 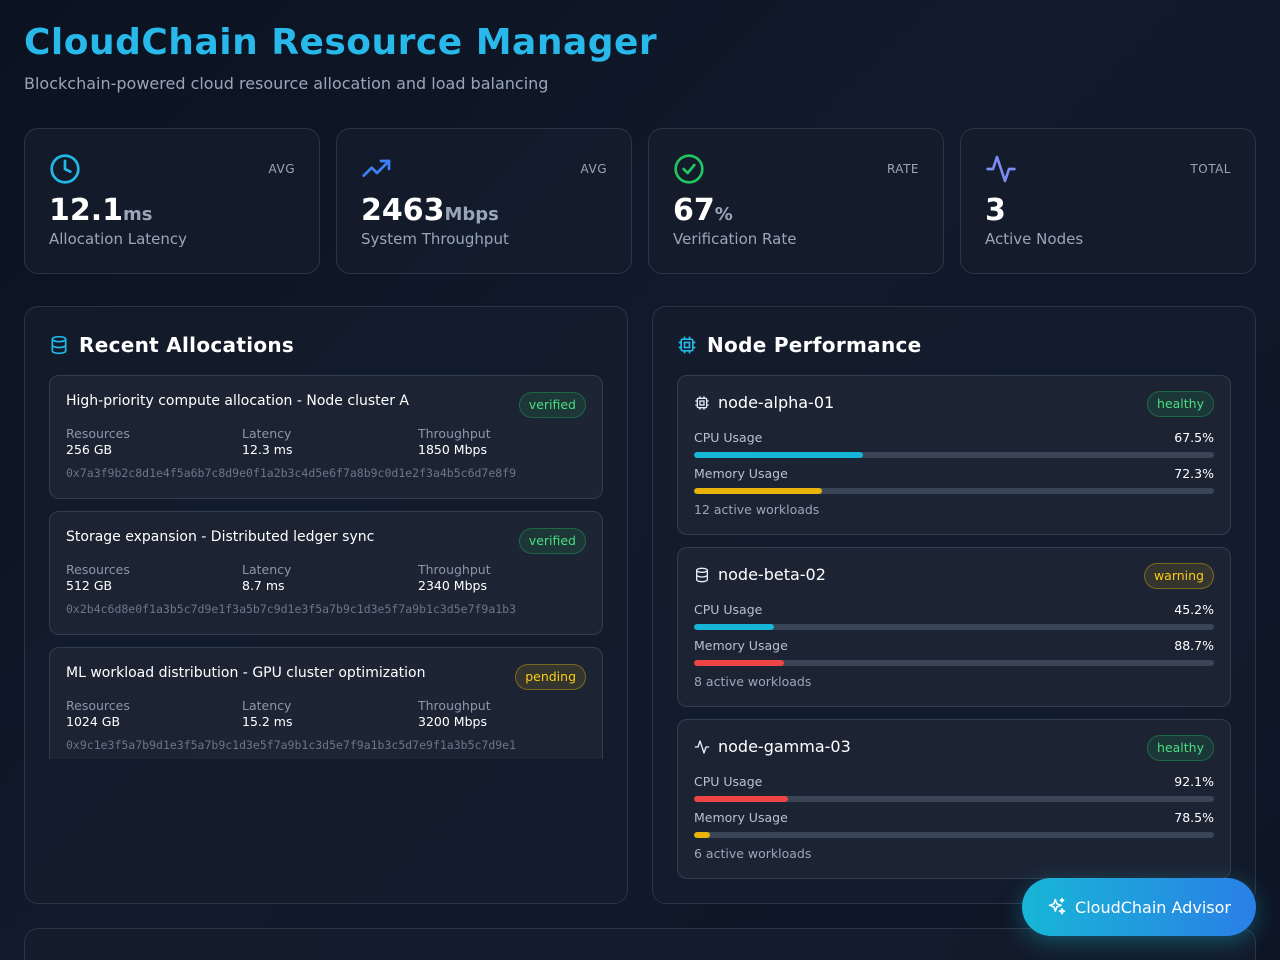 What do you see at coordinates (689, 169) in the screenshot?
I see `check-circle-icon` at bounding box center [689, 169].